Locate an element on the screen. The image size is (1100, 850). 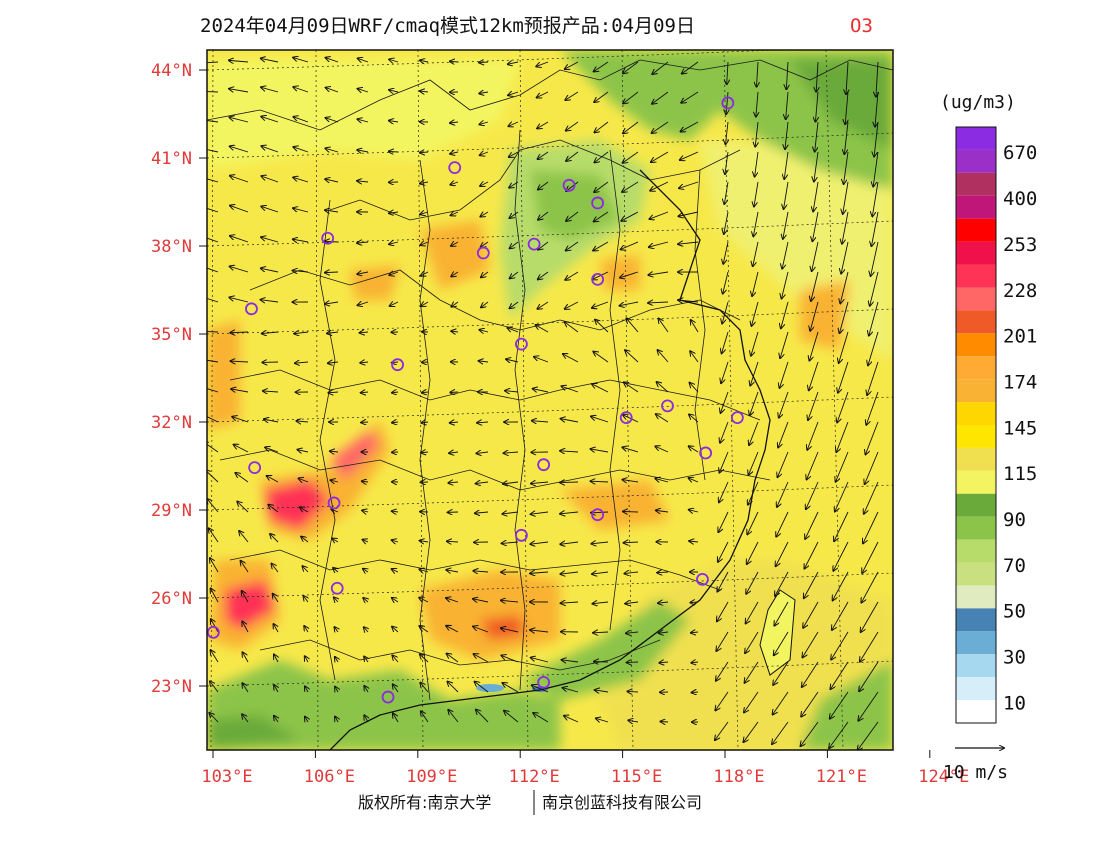
latitude-label: 29°N is located at coordinates (171, 511).